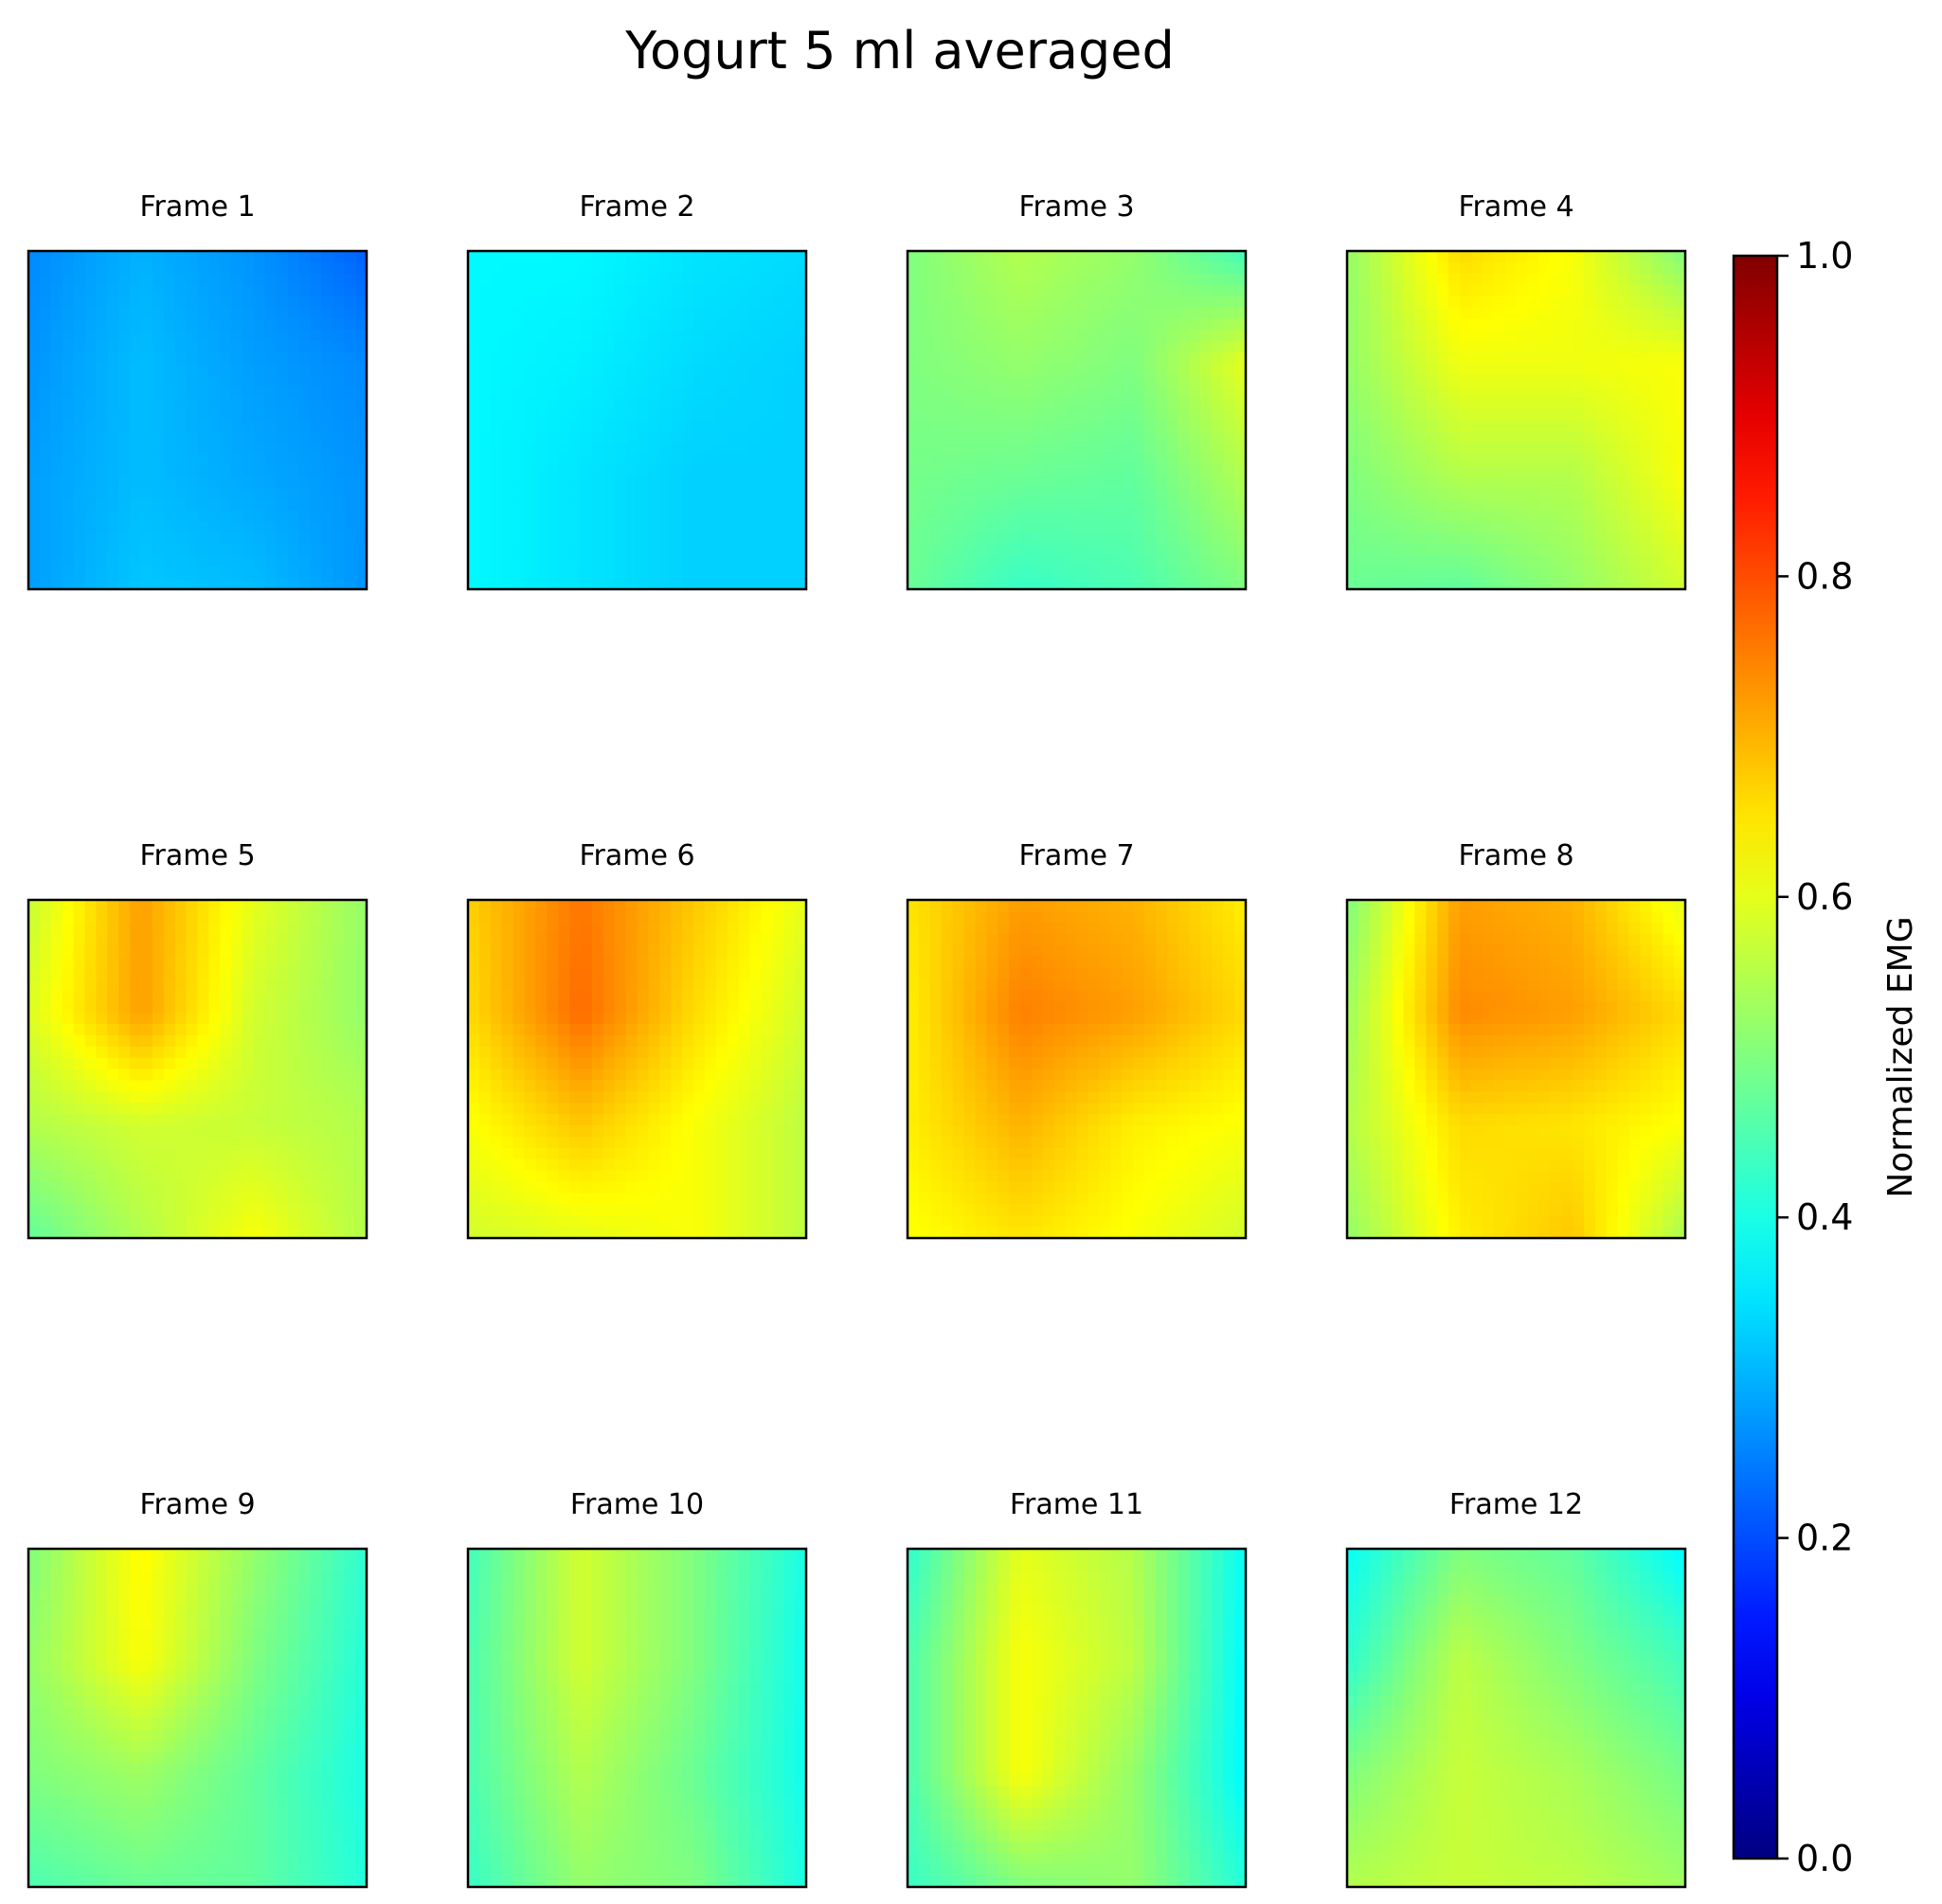 This screenshot has width=1942, height=1904. What do you see at coordinates (1076, 207) in the screenshot?
I see `frame-title: Frame 3` at bounding box center [1076, 207].